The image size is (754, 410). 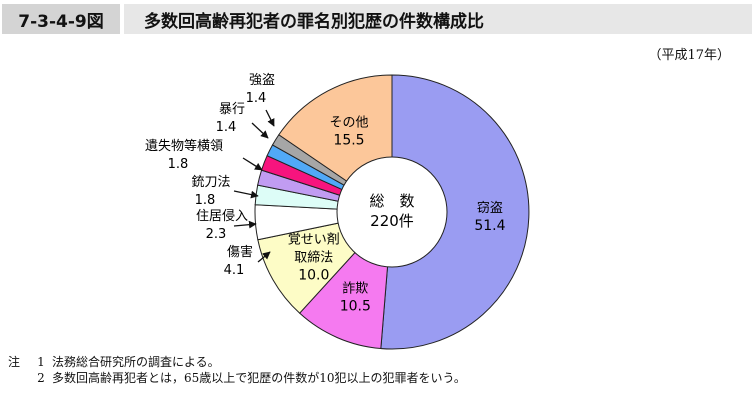 What do you see at coordinates (438, 19) in the screenshot?
I see `figure-title: 多数回高齢再犯者の罪名別犯歴の件数構成比` at bounding box center [438, 19].